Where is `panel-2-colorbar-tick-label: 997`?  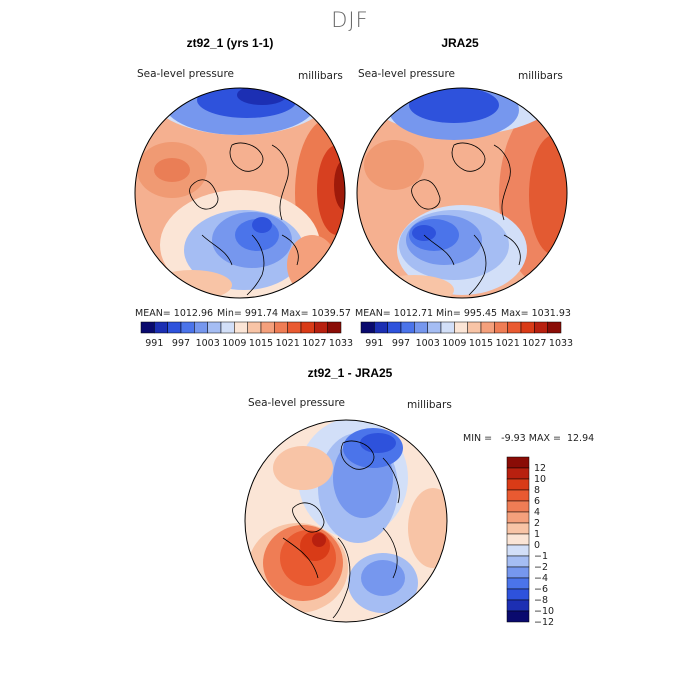 panel-2-colorbar-tick-label: 997 is located at coordinates (401, 343).